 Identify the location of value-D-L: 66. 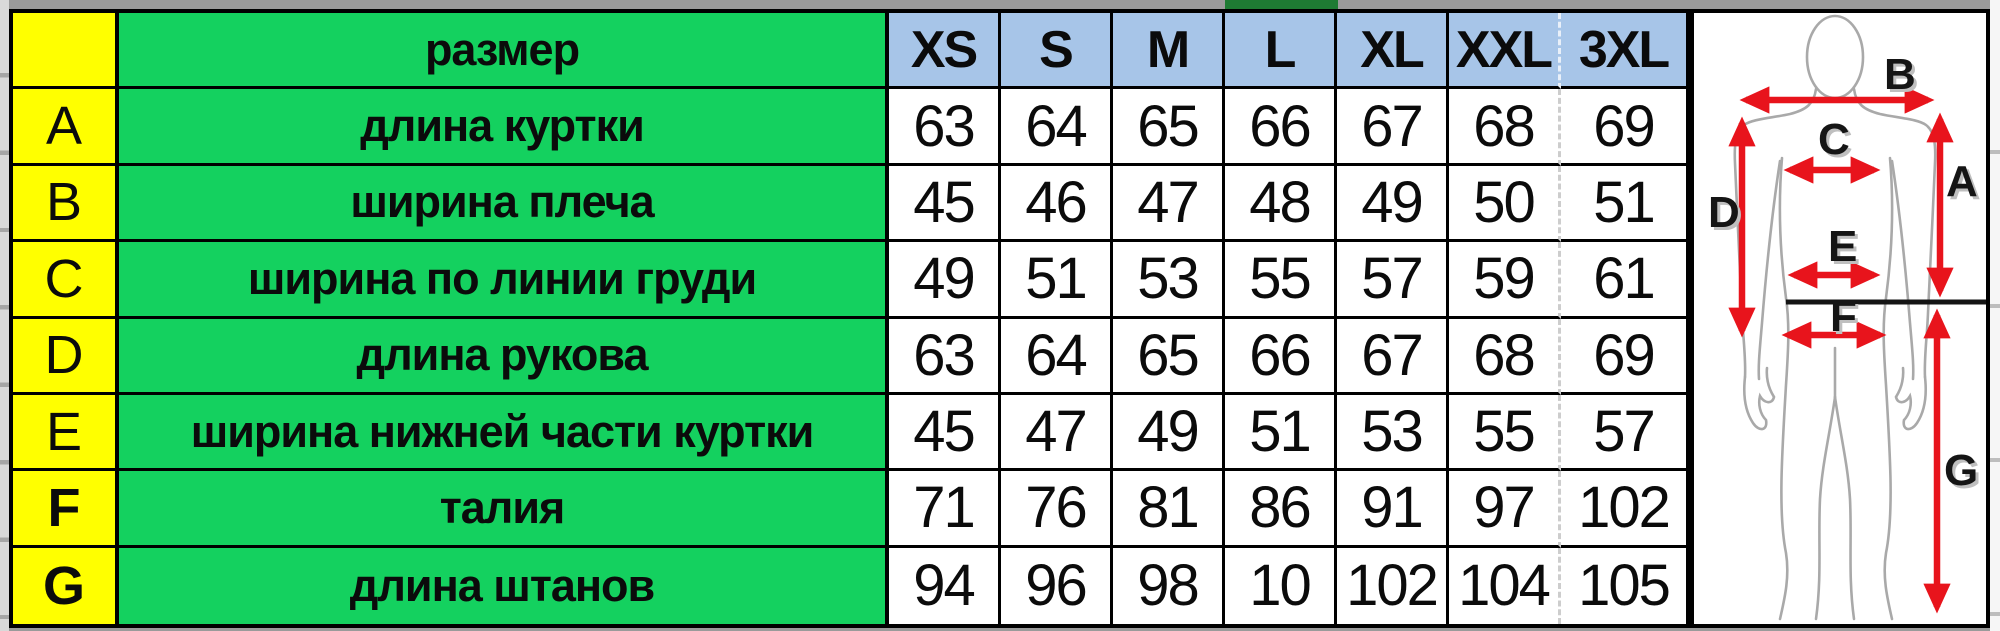
(1281, 356).